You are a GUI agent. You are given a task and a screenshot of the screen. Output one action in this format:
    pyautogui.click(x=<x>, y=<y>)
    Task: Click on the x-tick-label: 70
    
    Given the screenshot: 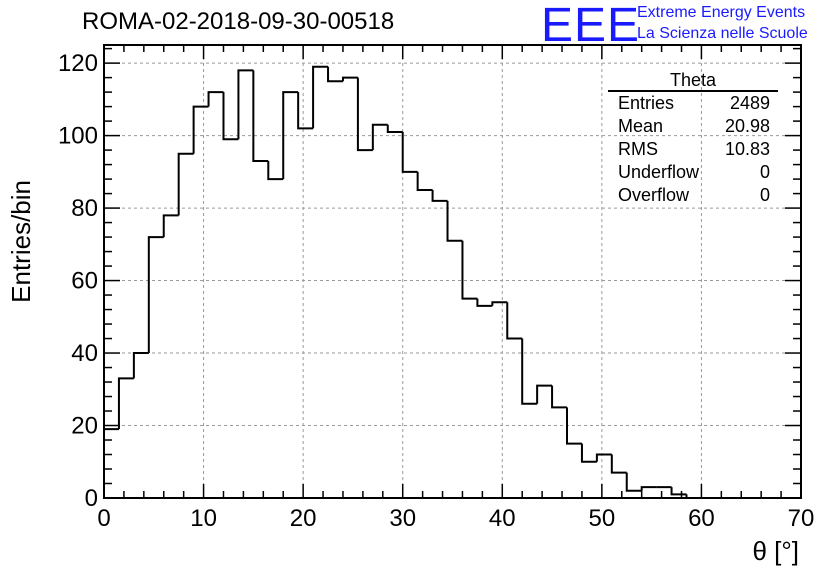 What is the action you would take?
    pyautogui.click(x=801, y=518)
    